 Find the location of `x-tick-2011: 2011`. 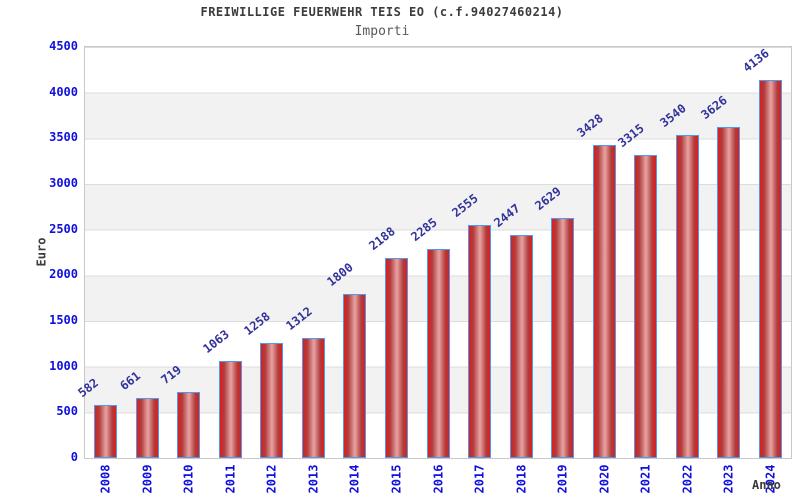

x-tick-2011: 2011 is located at coordinates (231, 479).